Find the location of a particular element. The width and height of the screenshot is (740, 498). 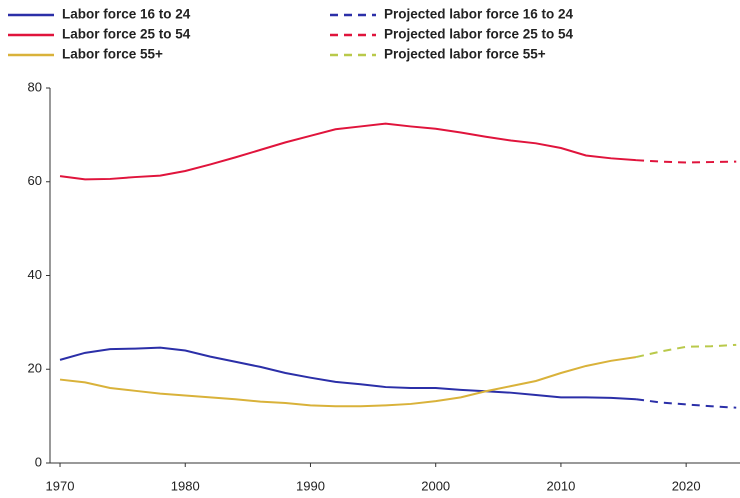

x-tick-label: 2010 is located at coordinates (560, 485).